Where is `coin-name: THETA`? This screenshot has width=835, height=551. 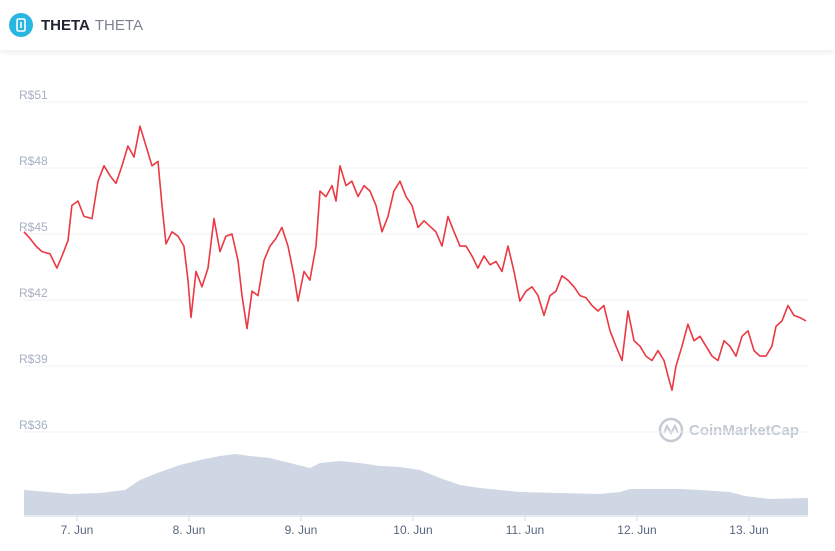
coin-name: THETA is located at coordinates (65, 25).